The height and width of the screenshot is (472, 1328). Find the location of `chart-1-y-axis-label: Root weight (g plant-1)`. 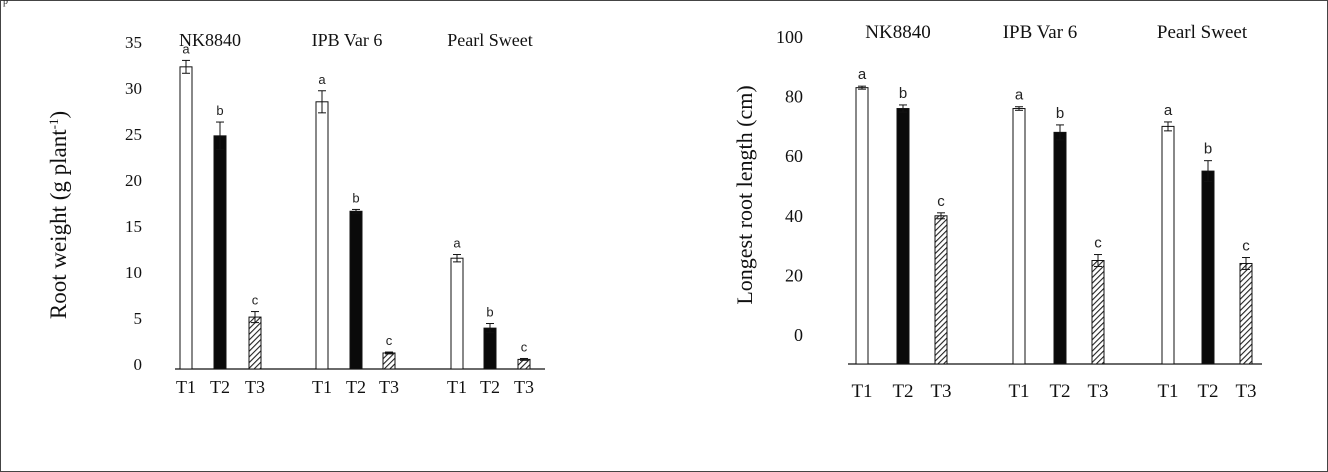

chart-1-y-axis-label: Root weight (g plant-1) is located at coordinates (58, 215).